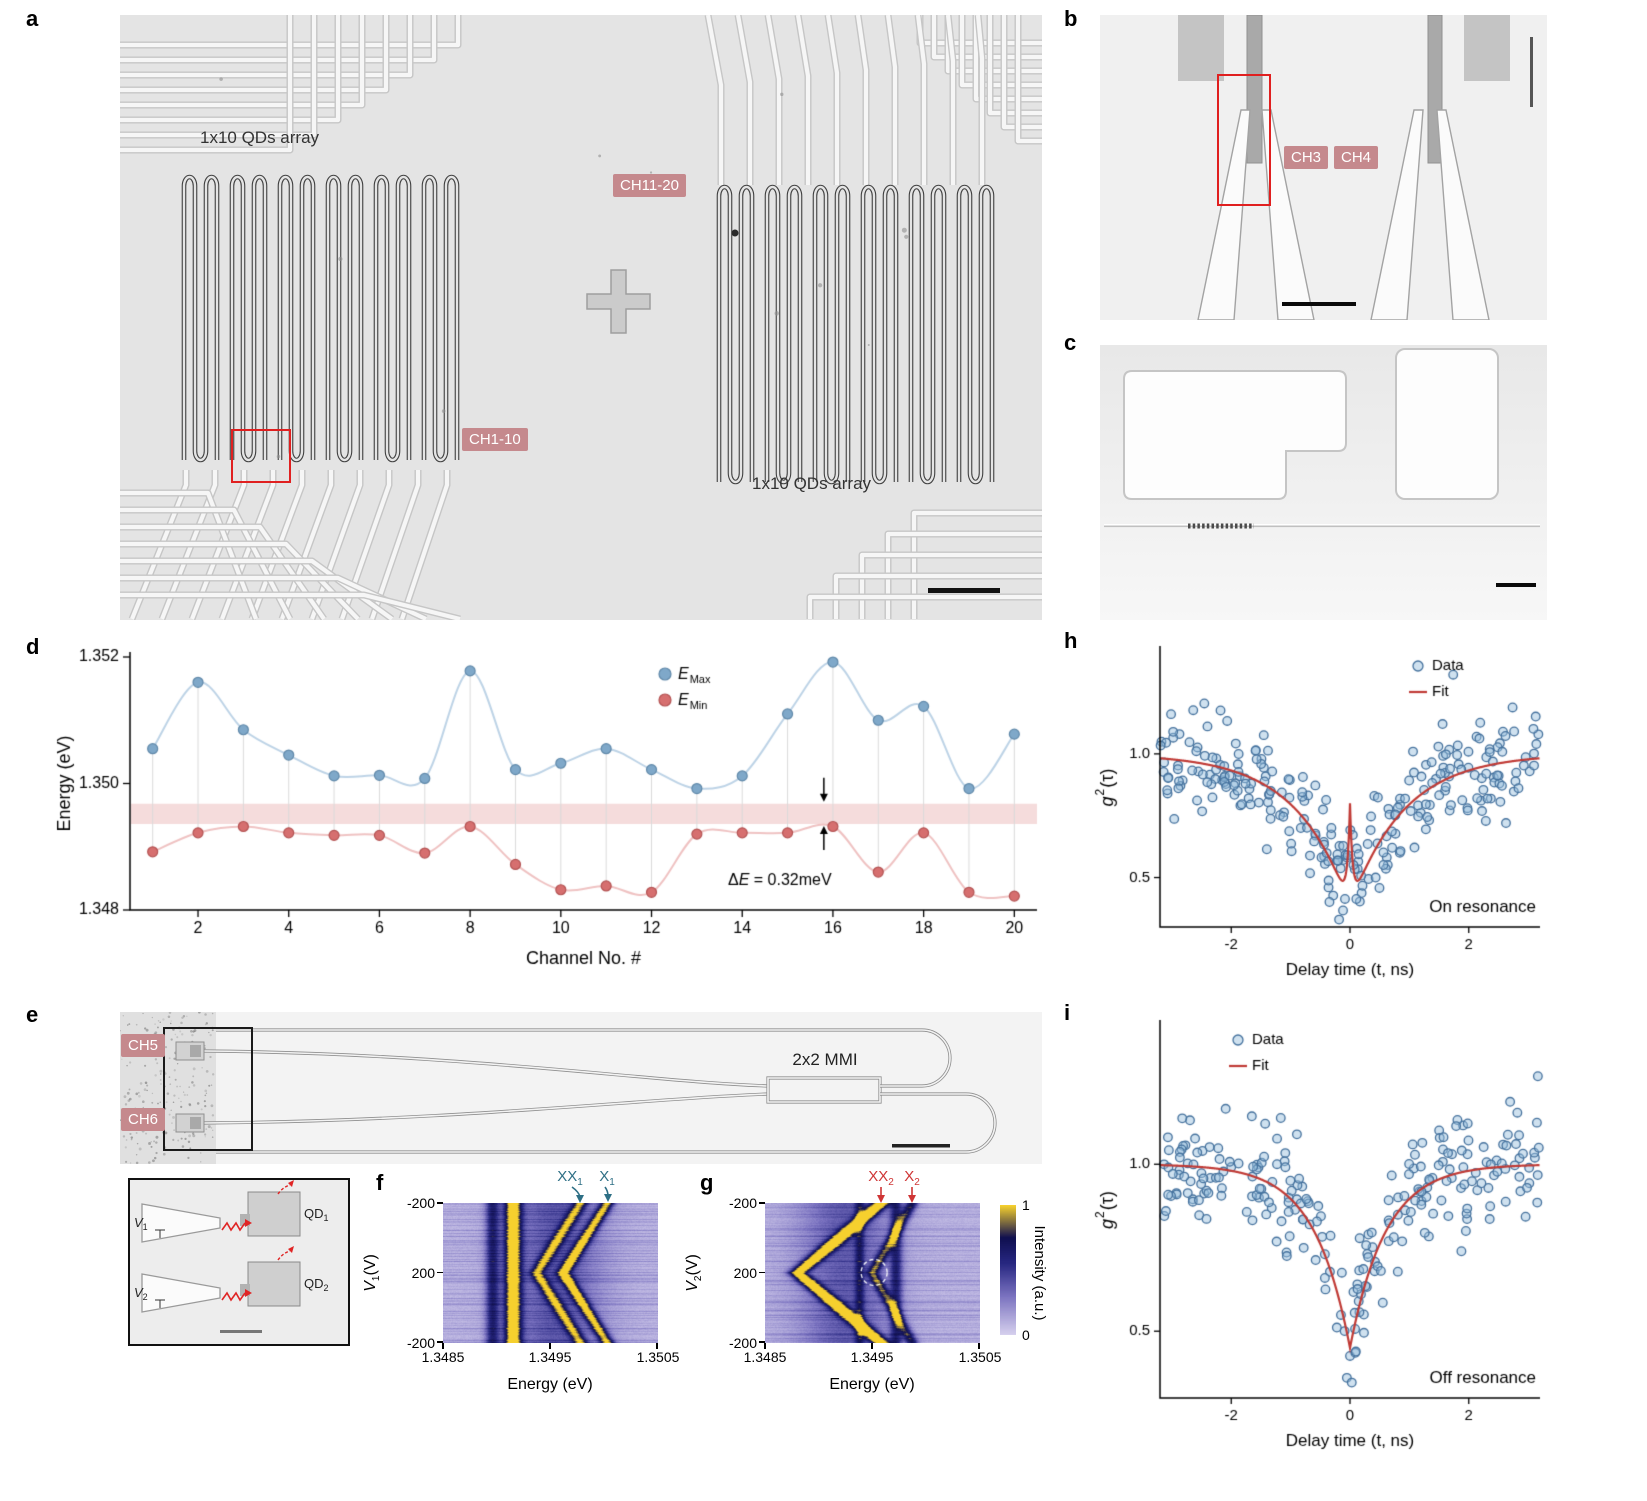 Image resolution: width=1647 pixels, height=1501 pixels. Describe the element at coordinates (1026, 1335) in the screenshot. I see `colorbar-min: 0` at that location.